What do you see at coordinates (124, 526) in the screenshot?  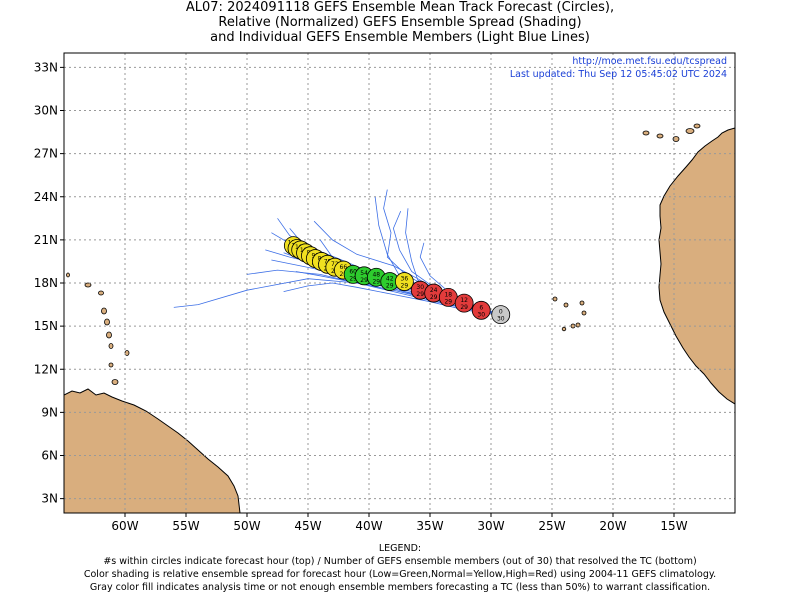 I see `lon-tick-label: 60W` at bounding box center [124, 526].